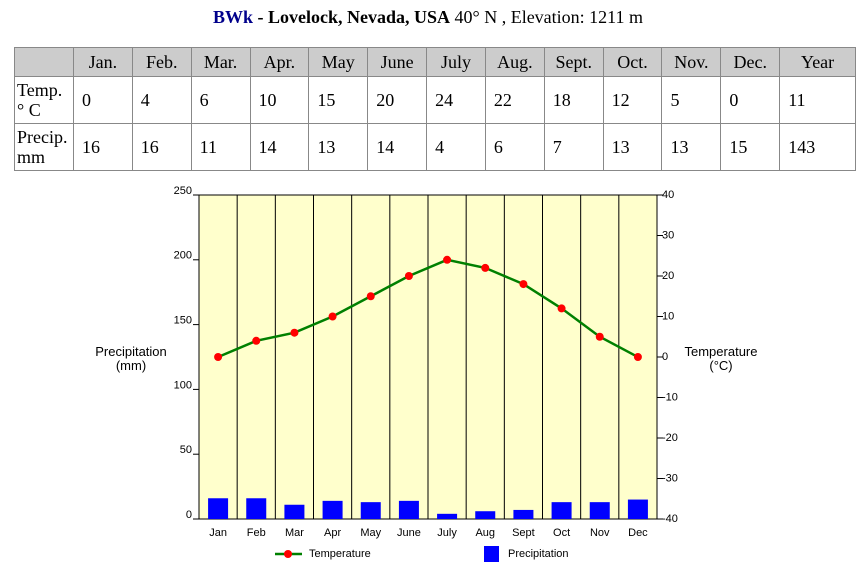 The width and height of the screenshot is (856, 577). Describe the element at coordinates (340, 554) in the screenshot. I see `legend-label: Temperature` at that location.